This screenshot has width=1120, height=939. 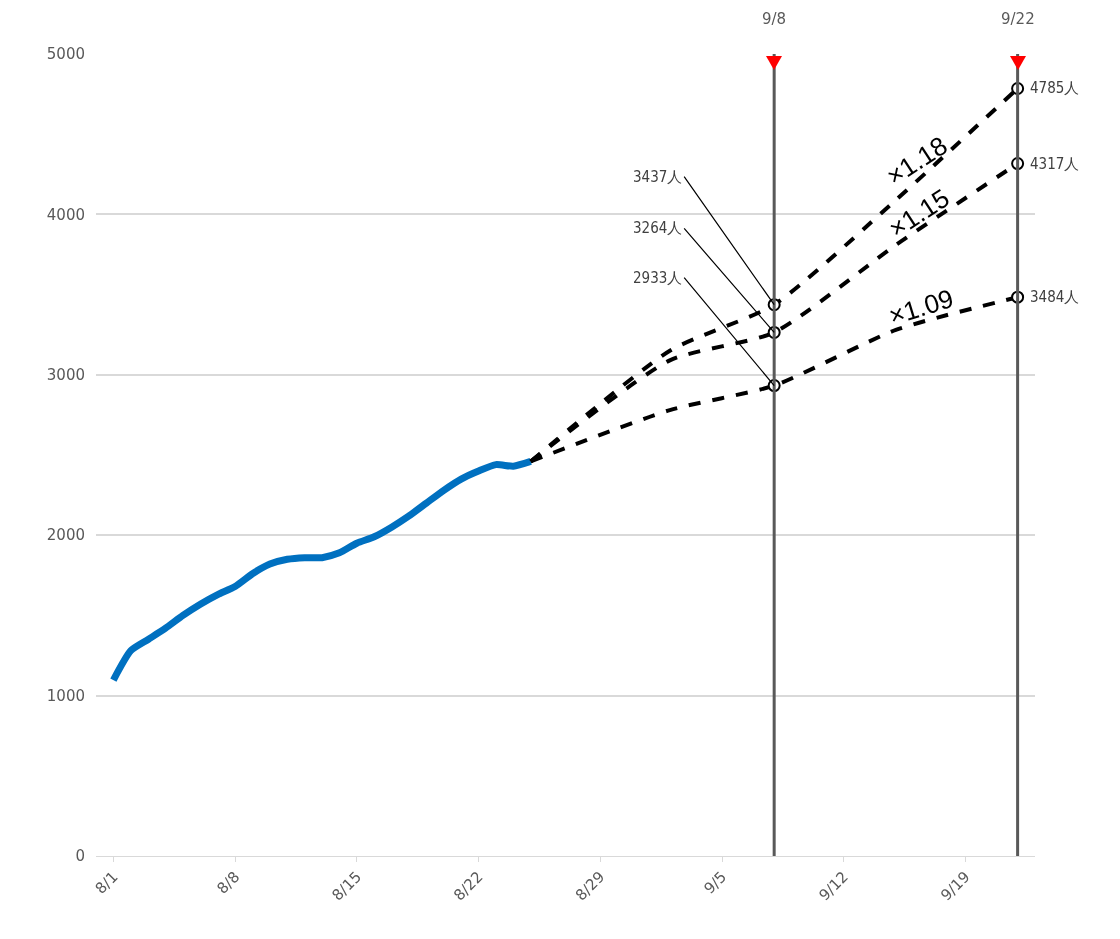 I want to click on annotation: ×1.09, so click(x=921, y=307).